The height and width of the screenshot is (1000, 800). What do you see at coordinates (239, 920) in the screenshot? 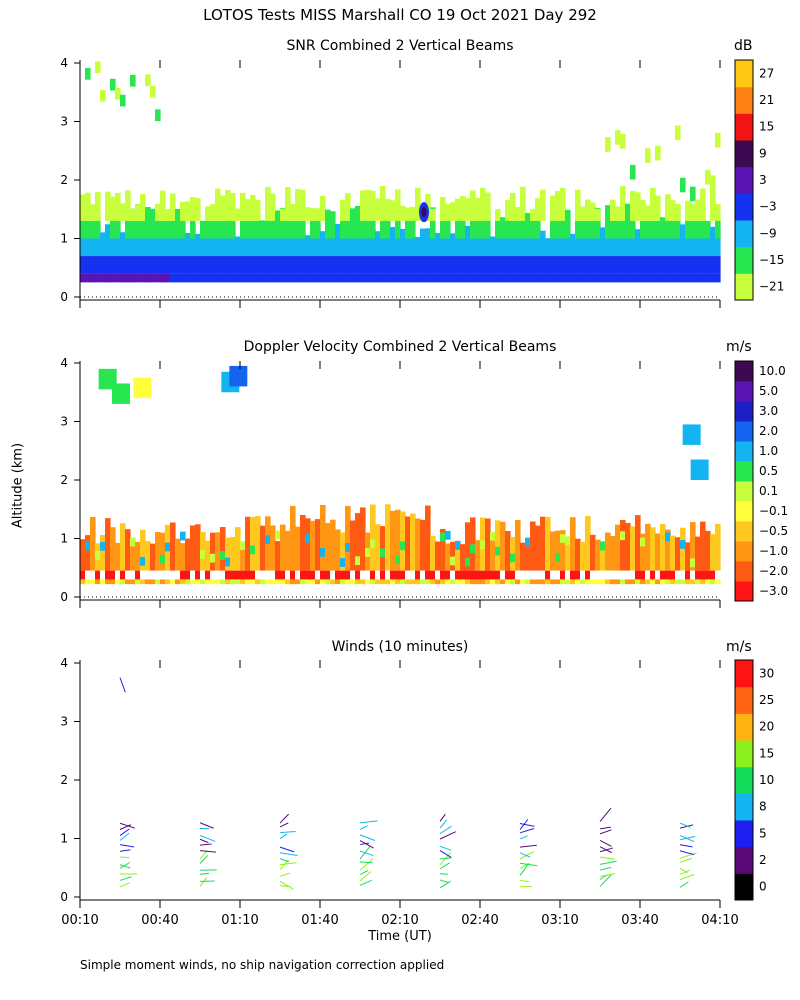
I see `x-tick-label: 01:10` at bounding box center [239, 920].